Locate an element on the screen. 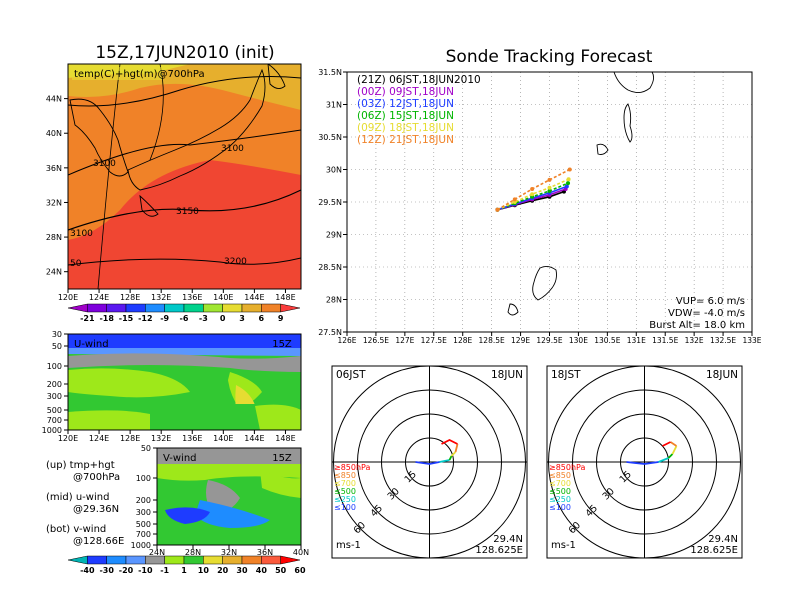 The height and width of the screenshot is (612, 792). v-wind-time: 15Z is located at coordinates (282, 458).